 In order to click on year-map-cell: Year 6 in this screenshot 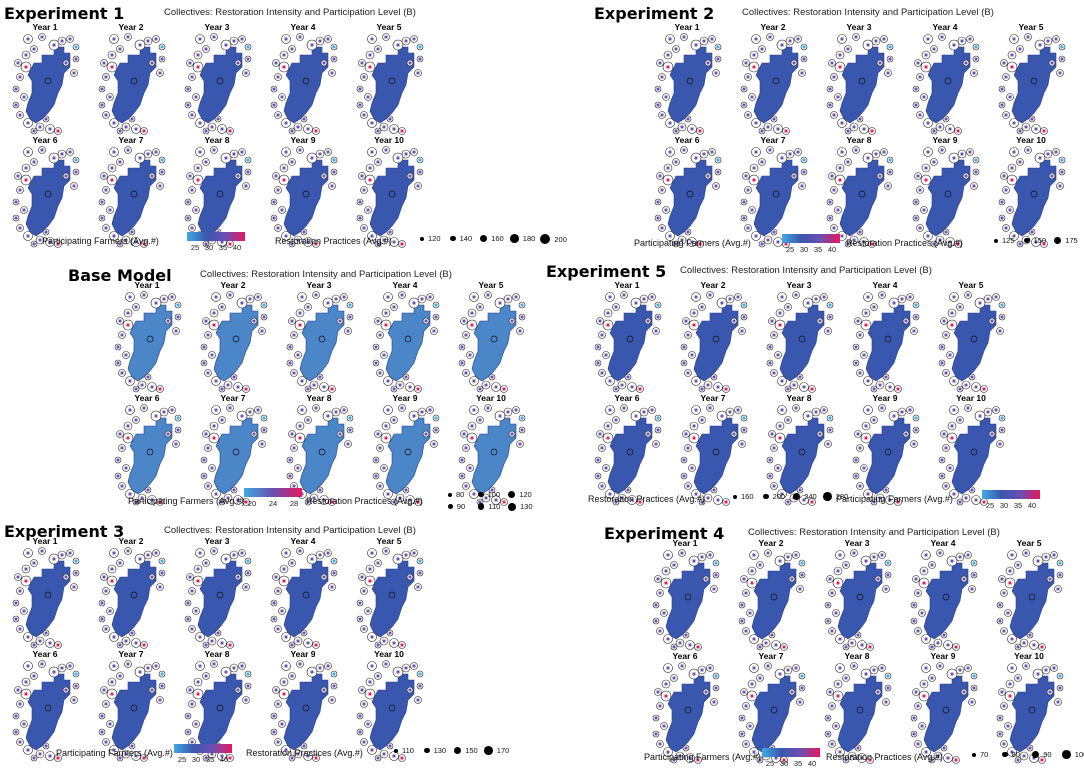, I will do `click(687, 192)`.